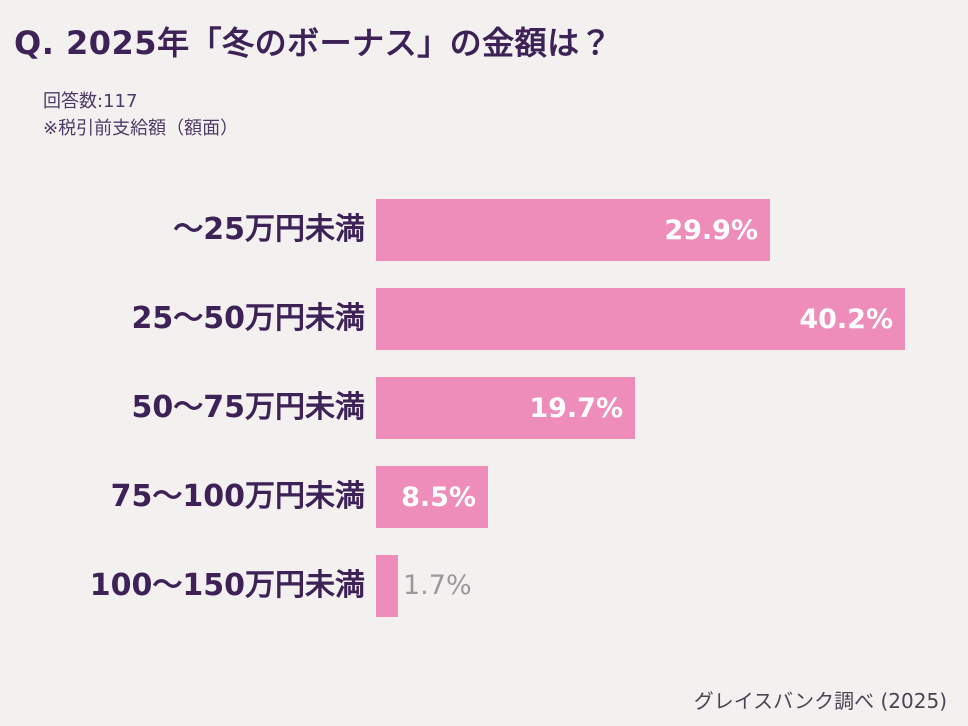 The height and width of the screenshot is (726, 968). I want to click on note-respondent-count: 回答数:117, so click(90, 101).